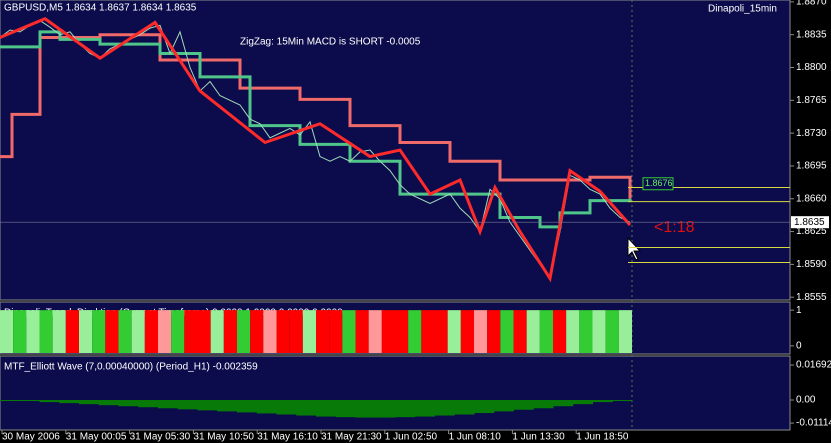 The height and width of the screenshot is (443, 831). What do you see at coordinates (813, 423) in the screenshot?
I see `y-tick-label: -0.011145` at bounding box center [813, 423].